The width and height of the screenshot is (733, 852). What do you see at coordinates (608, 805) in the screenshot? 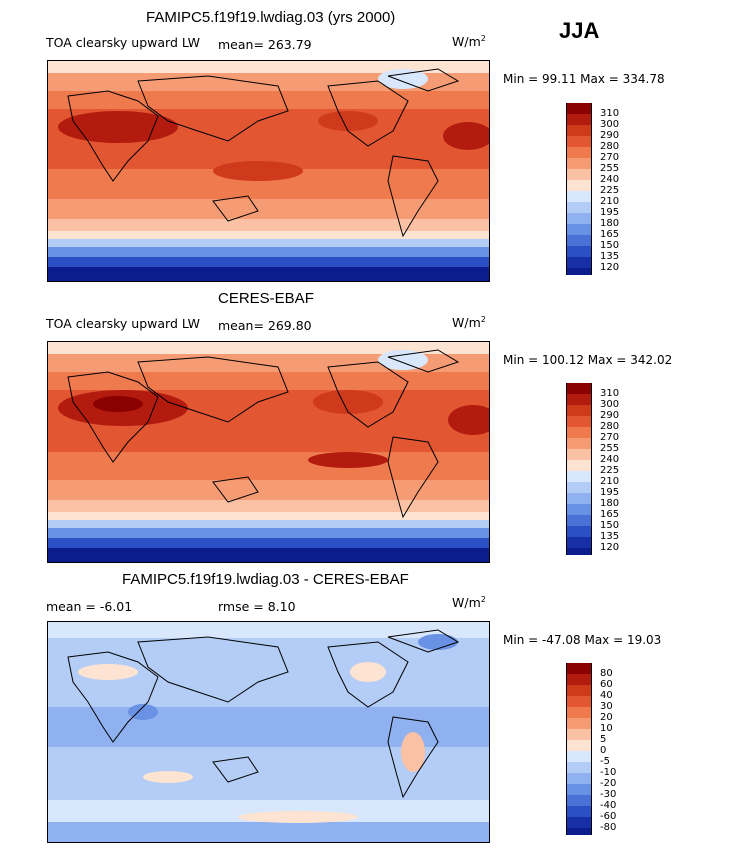
I see `colorbar-tick: -40` at bounding box center [608, 805].